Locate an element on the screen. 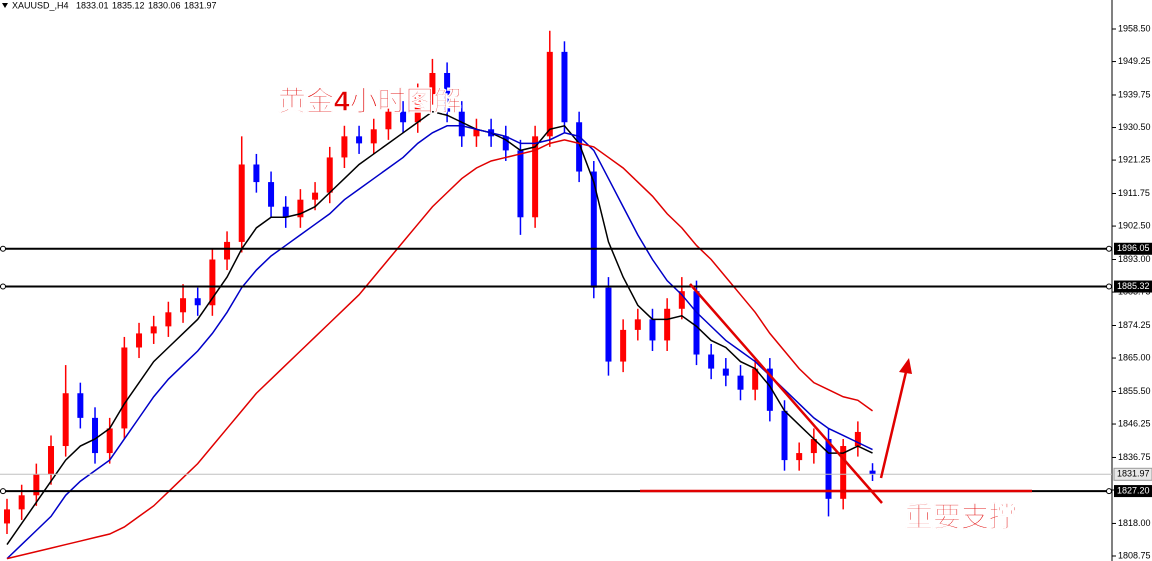  y-tick-label: 1902.50 is located at coordinates (1134, 225).